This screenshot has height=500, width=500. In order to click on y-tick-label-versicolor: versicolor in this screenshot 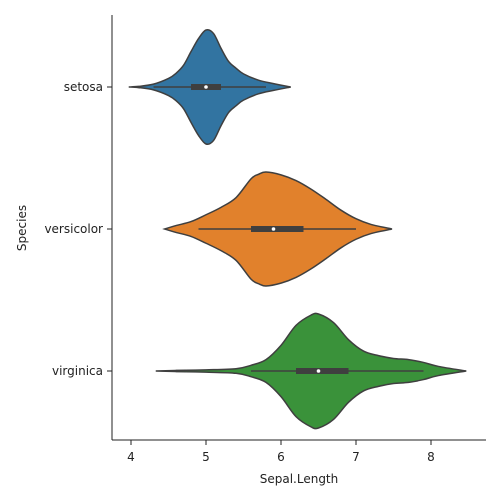, I will do `click(73, 229)`.